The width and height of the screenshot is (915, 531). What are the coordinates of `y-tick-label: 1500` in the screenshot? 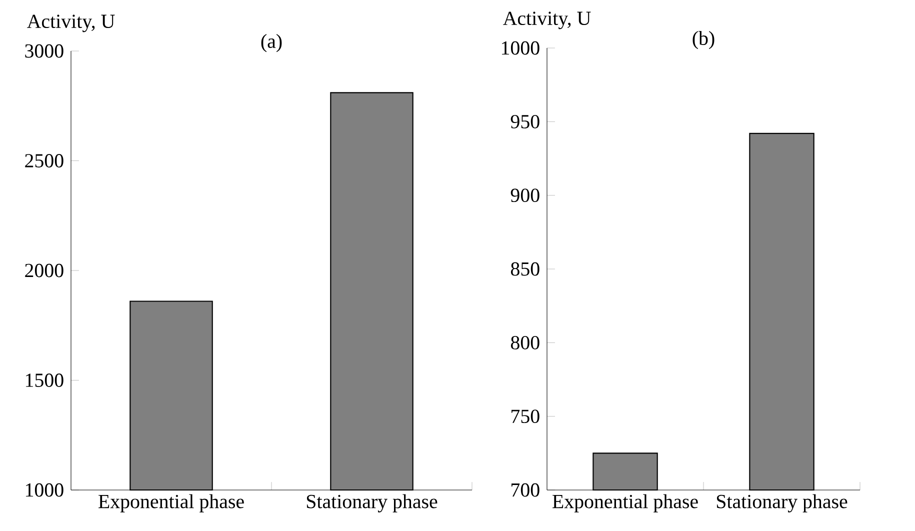 It's located at (45, 380).